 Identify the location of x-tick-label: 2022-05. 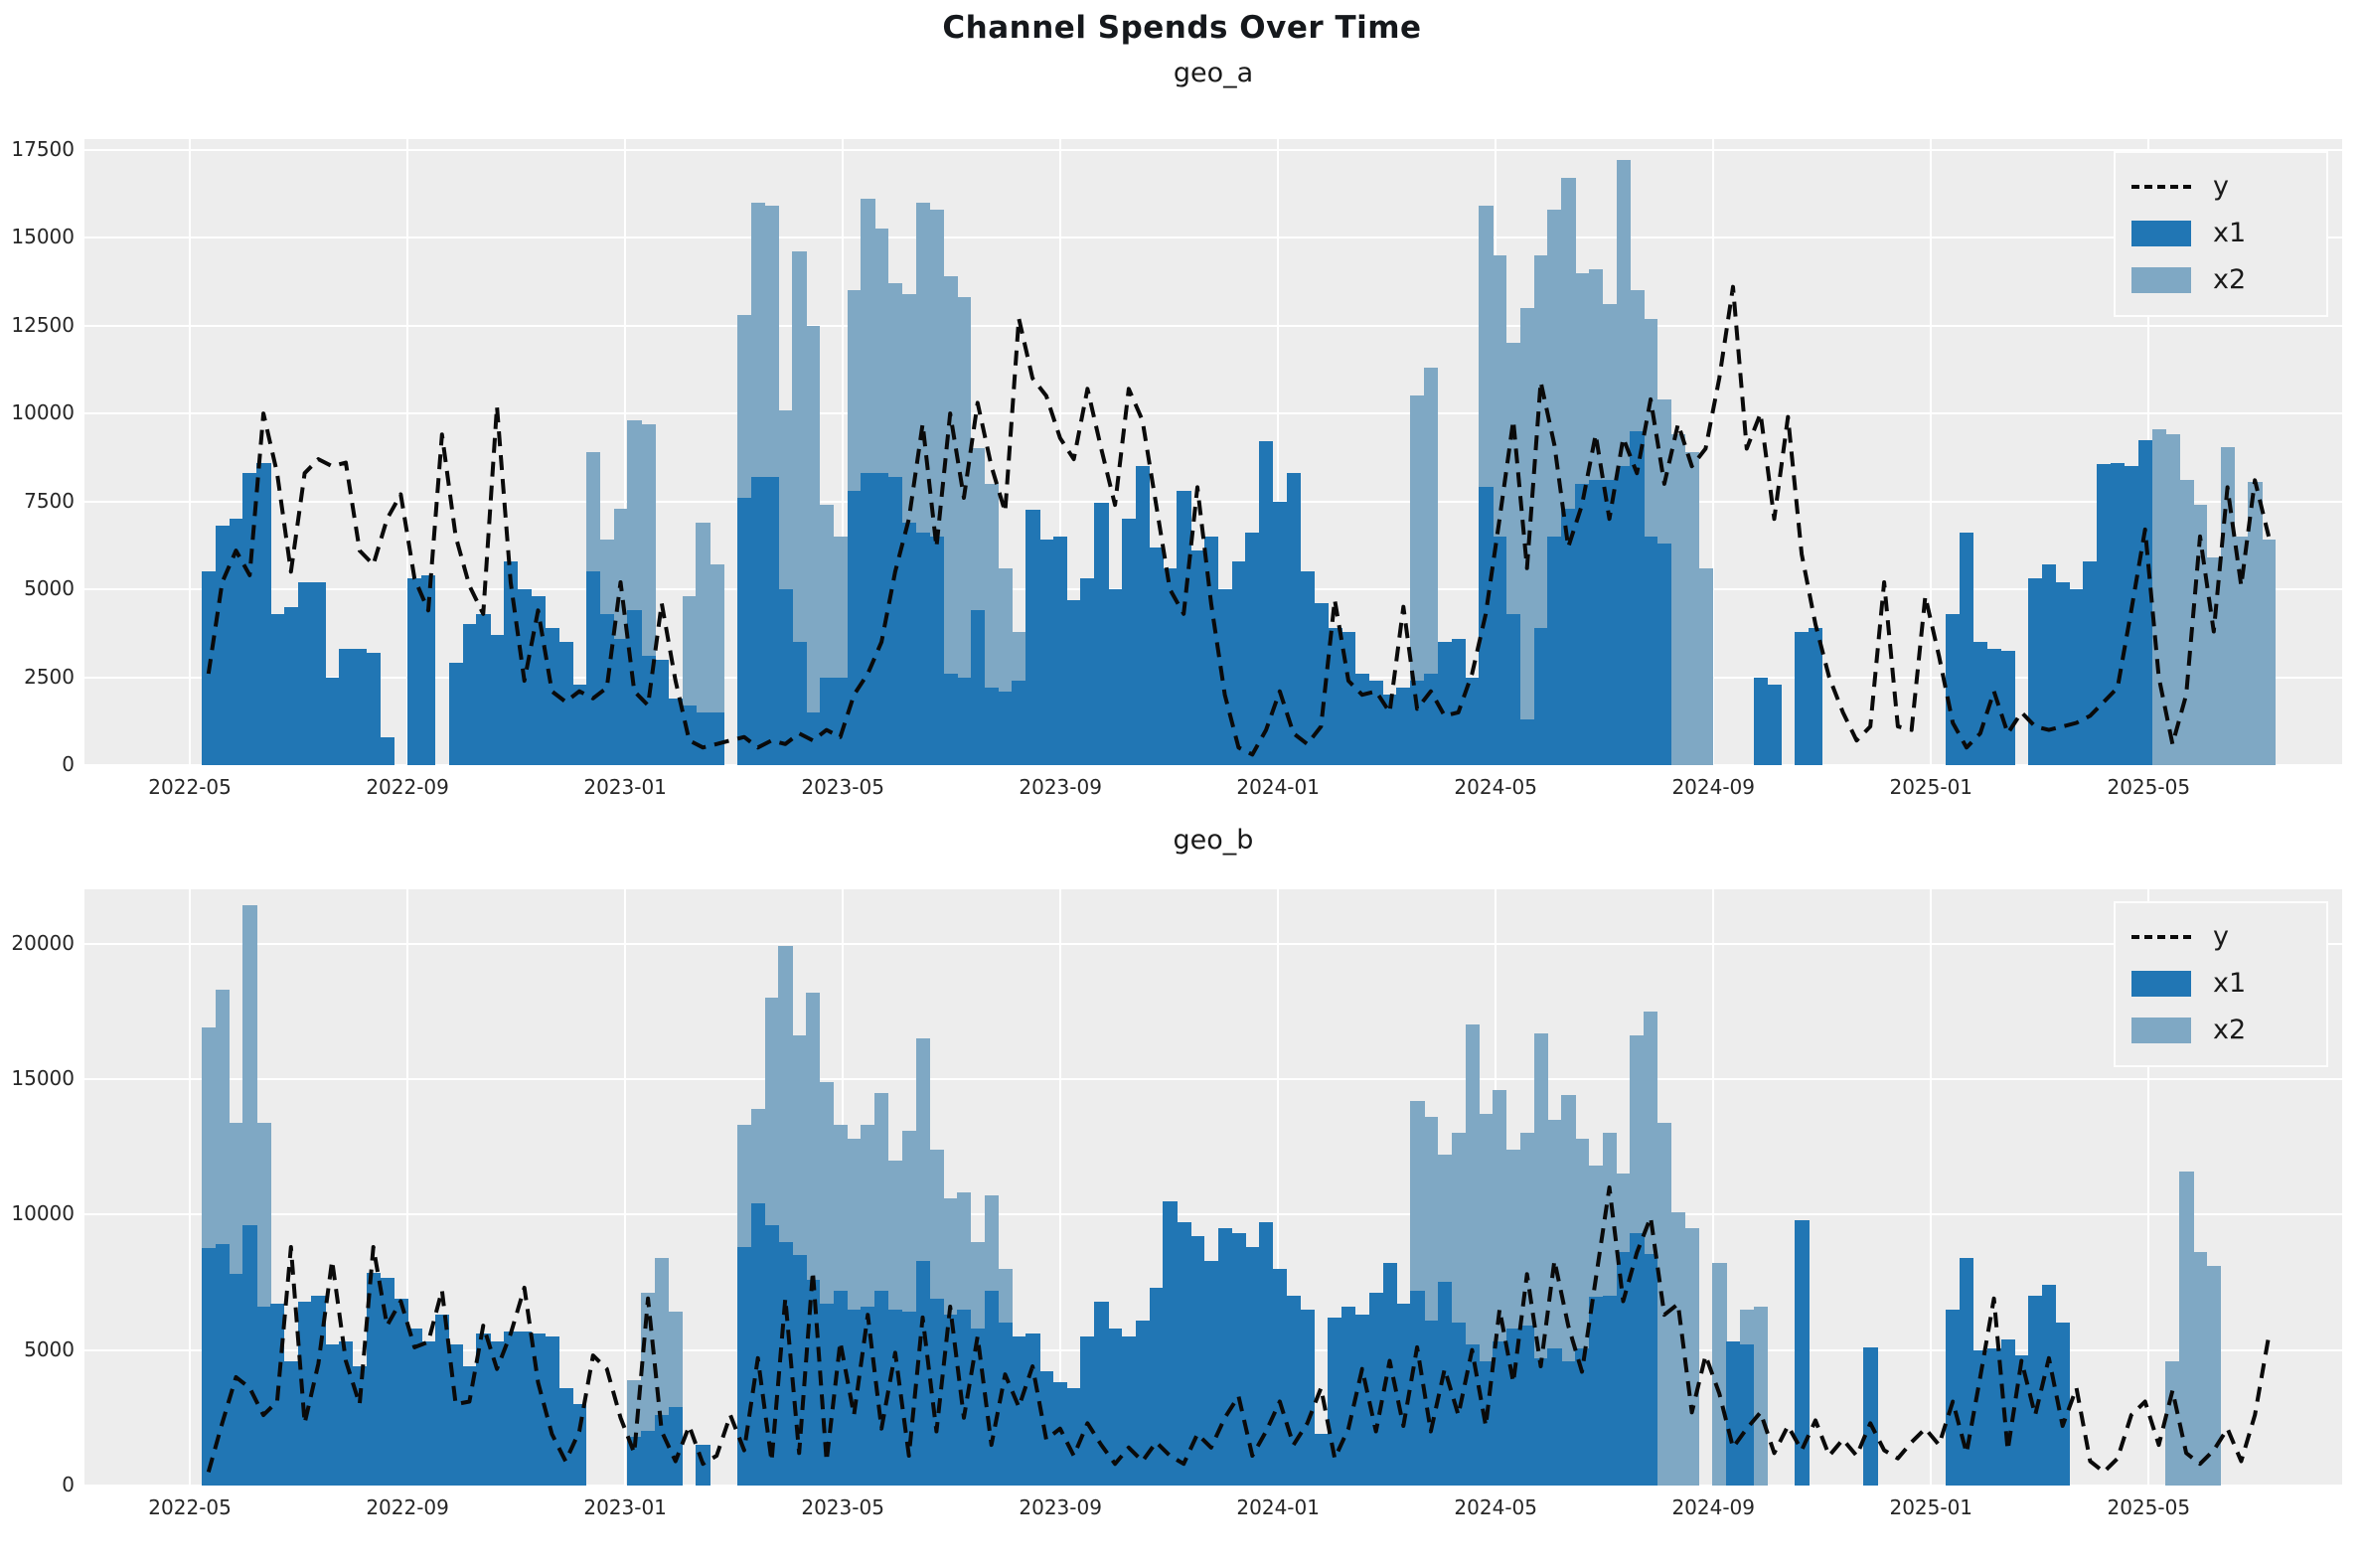
(190, 1507).